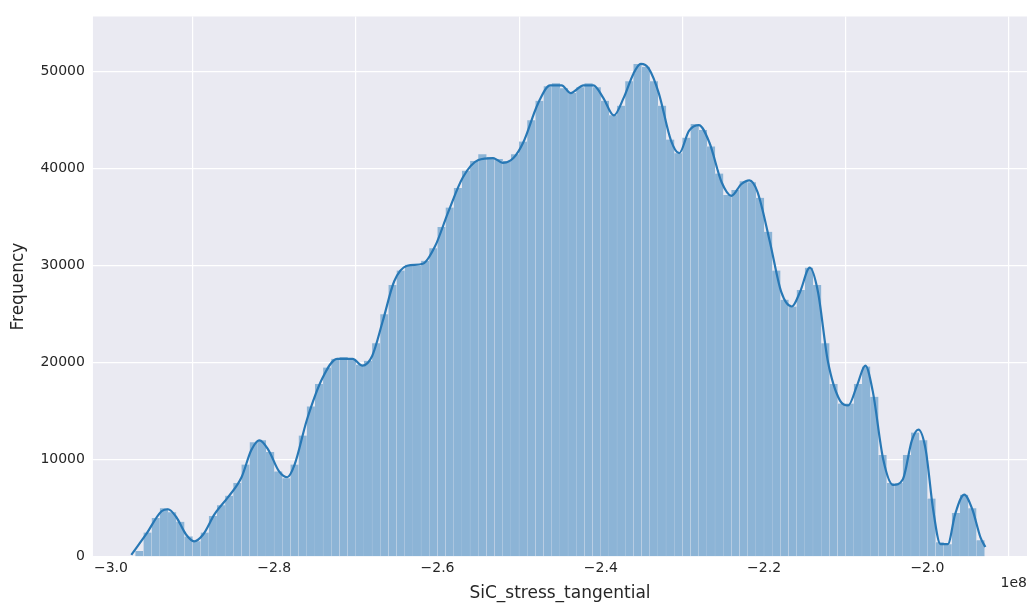 This screenshot has height=612, width=1030. What do you see at coordinates (560, 593) in the screenshot?
I see `x-axis-title: SiC_stress_tangential` at bounding box center [560, 593].